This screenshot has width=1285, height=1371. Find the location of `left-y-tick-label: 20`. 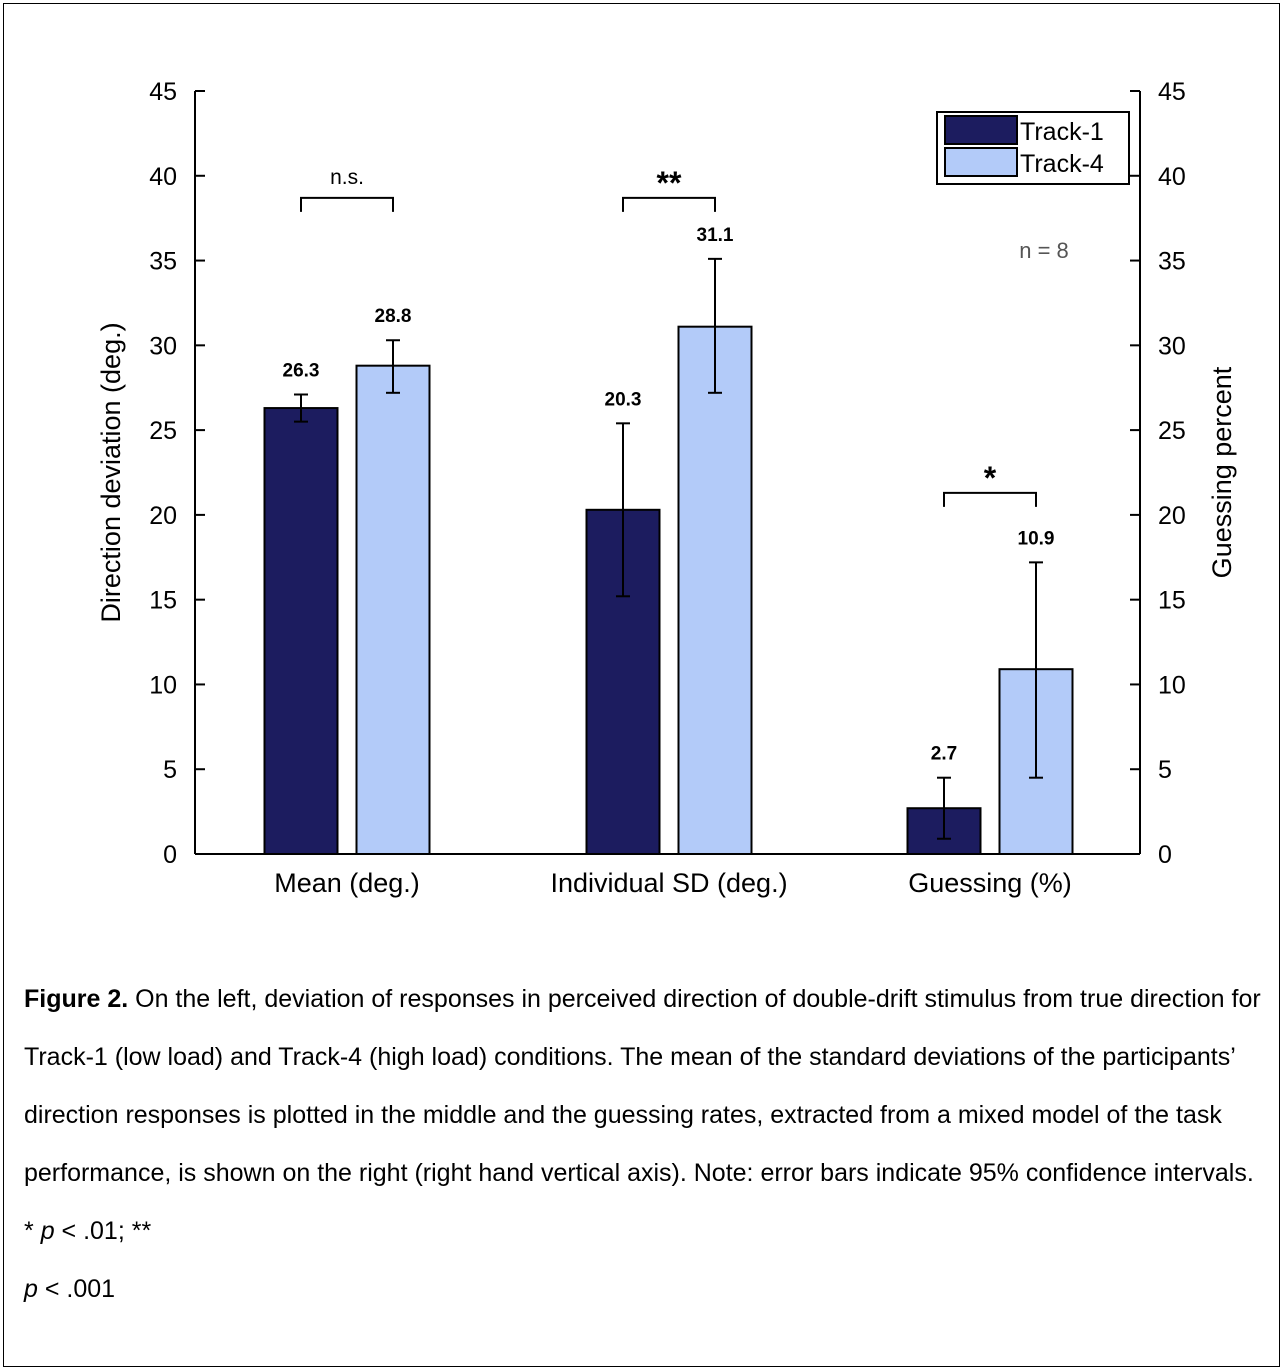

left-y-tick-label: 20 is located at coordinates (163, 516).